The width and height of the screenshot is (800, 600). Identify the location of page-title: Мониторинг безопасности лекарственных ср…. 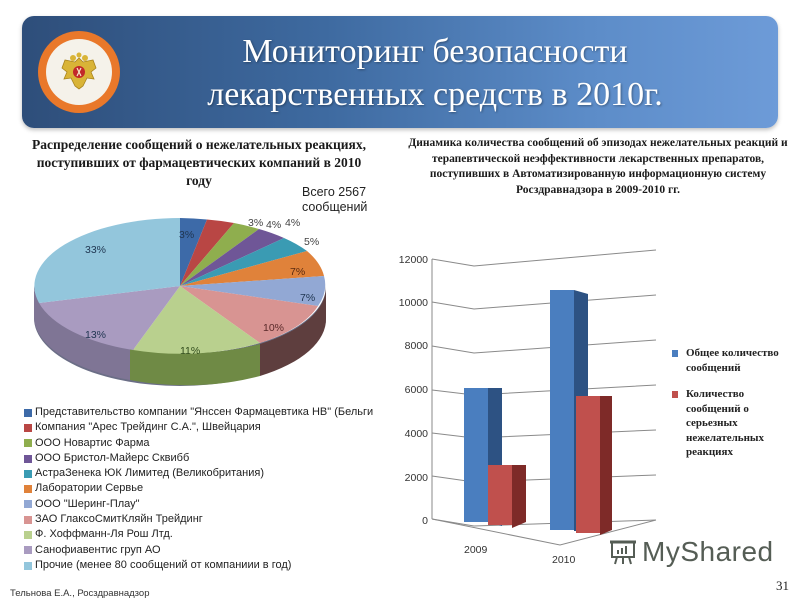
(435, 73).